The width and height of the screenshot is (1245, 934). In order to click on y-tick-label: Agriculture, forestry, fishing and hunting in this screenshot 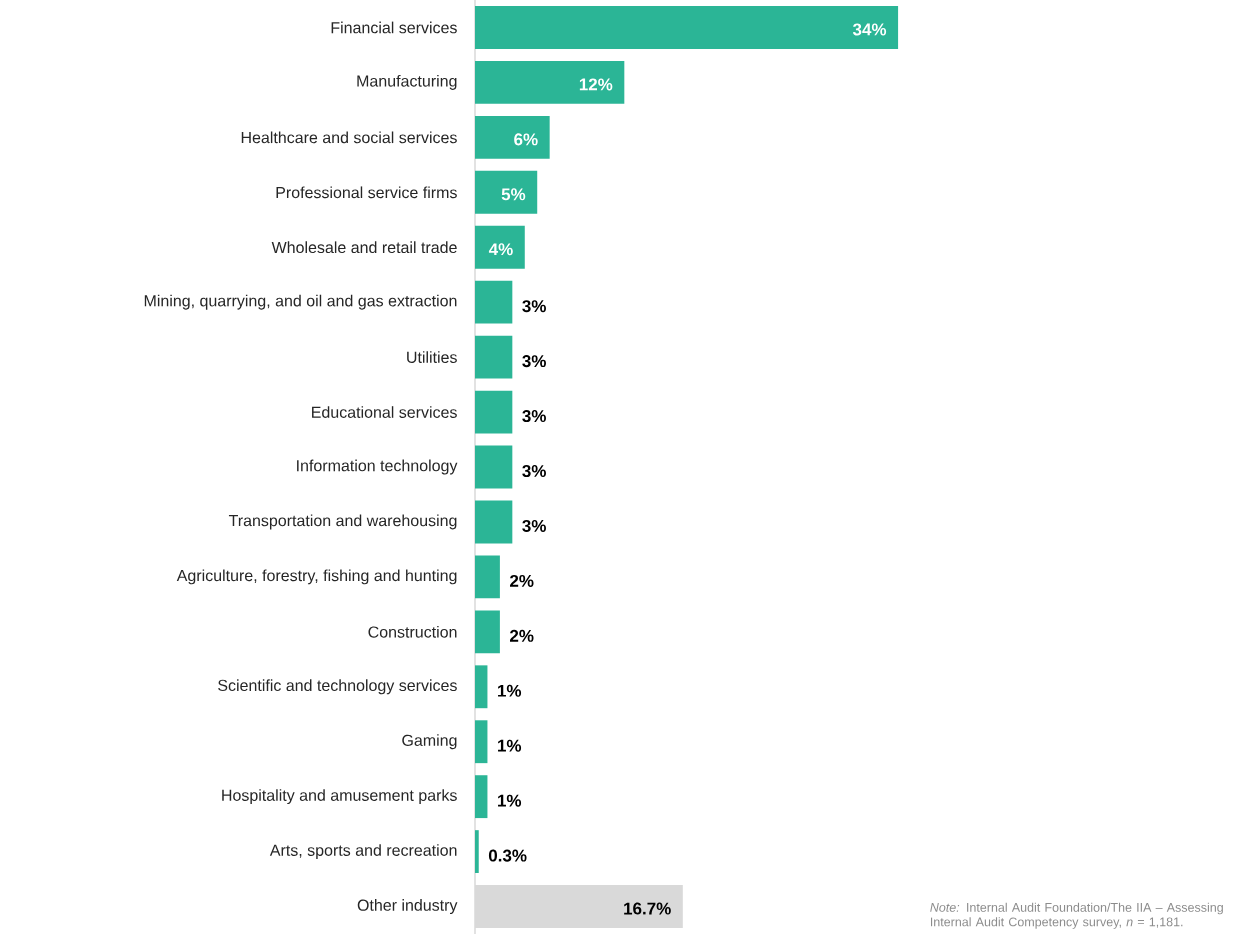, I will do `click(316, 577)`.